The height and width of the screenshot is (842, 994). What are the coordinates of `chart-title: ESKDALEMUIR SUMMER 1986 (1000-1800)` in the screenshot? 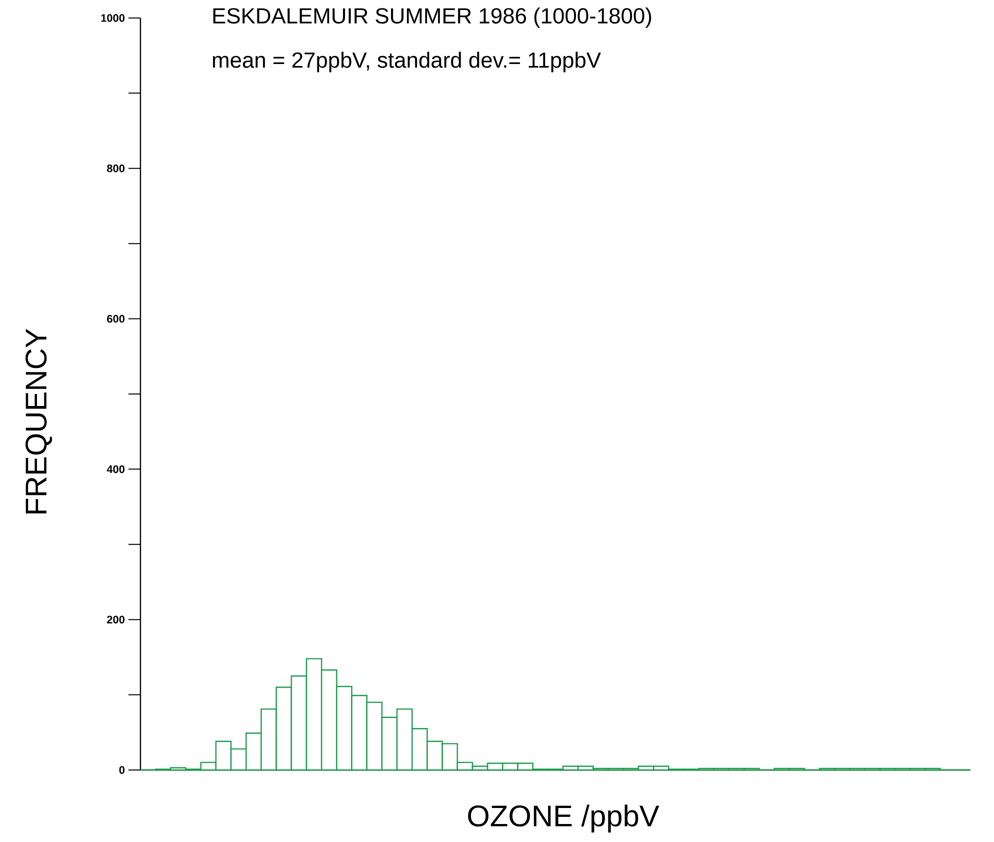 It's located at (432, 18).